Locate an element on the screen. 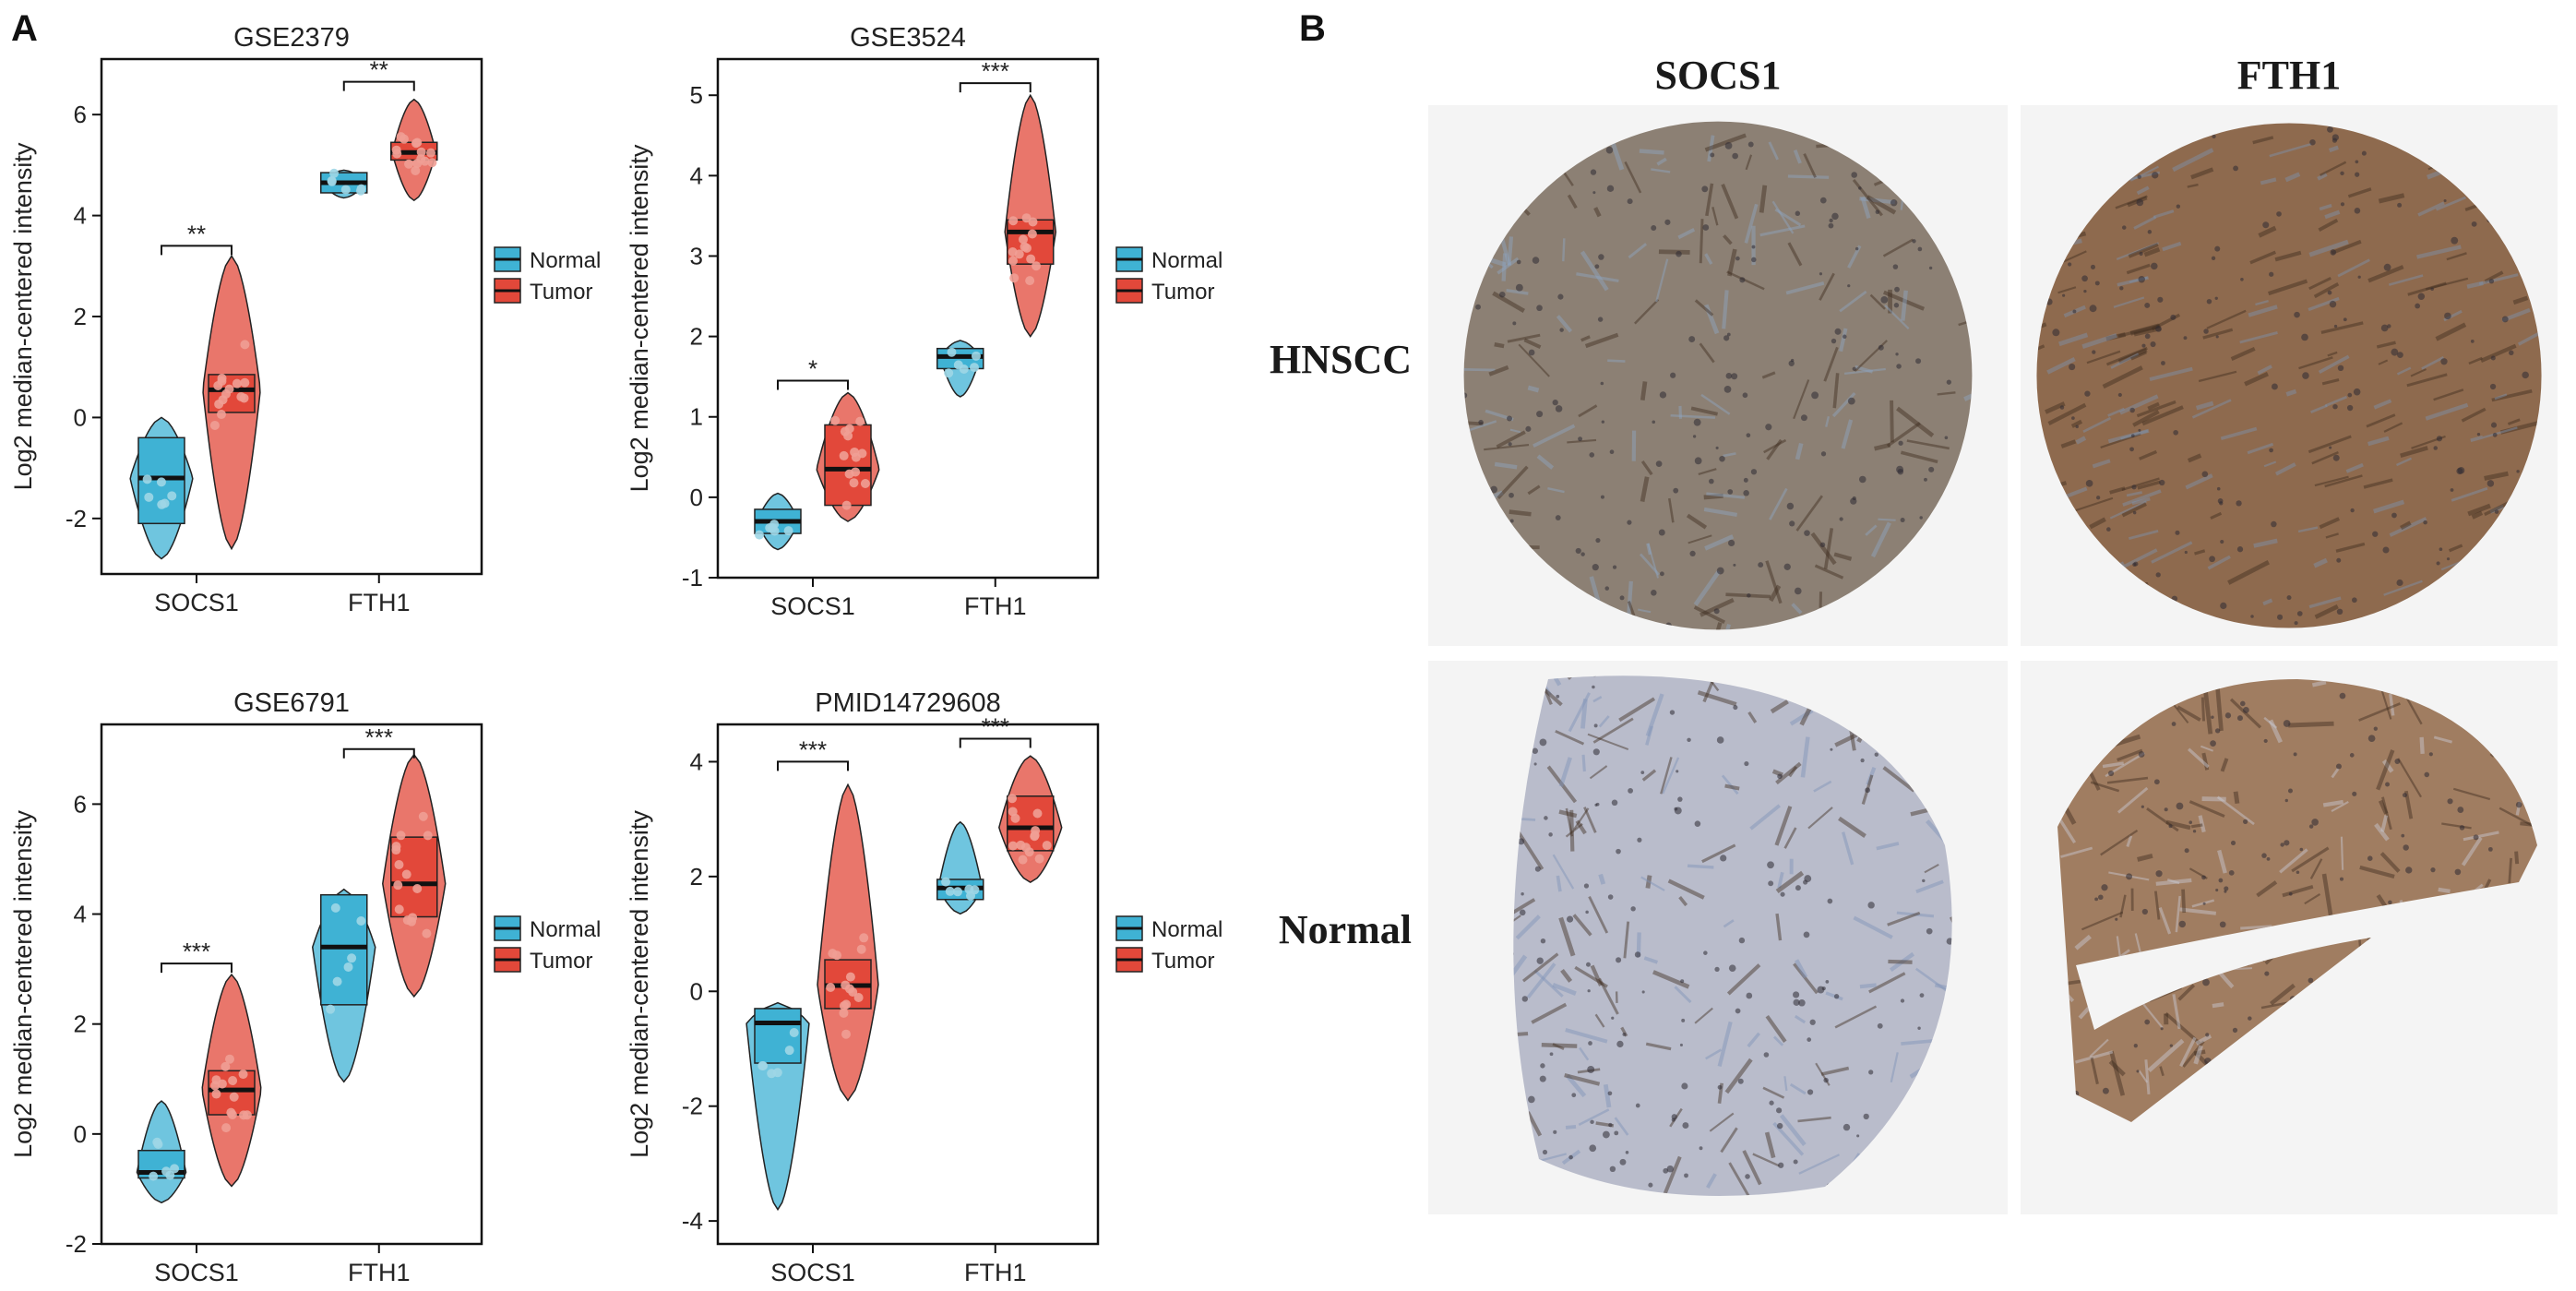  ihc-stain-base is located at coordinates (2289, 375).